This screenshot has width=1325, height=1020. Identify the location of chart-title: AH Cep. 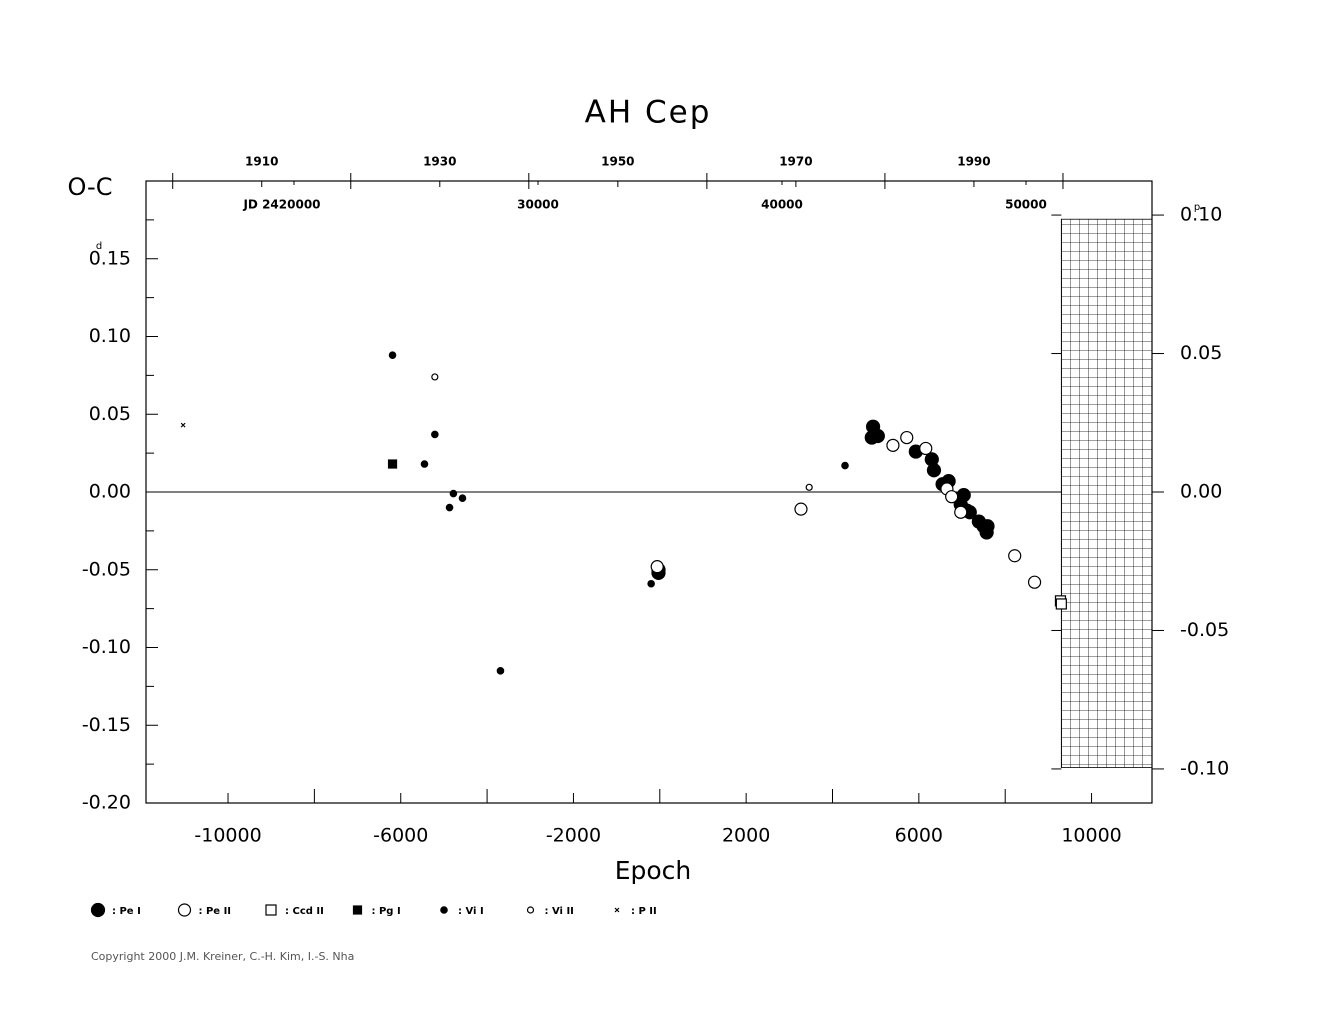
(648, 113).